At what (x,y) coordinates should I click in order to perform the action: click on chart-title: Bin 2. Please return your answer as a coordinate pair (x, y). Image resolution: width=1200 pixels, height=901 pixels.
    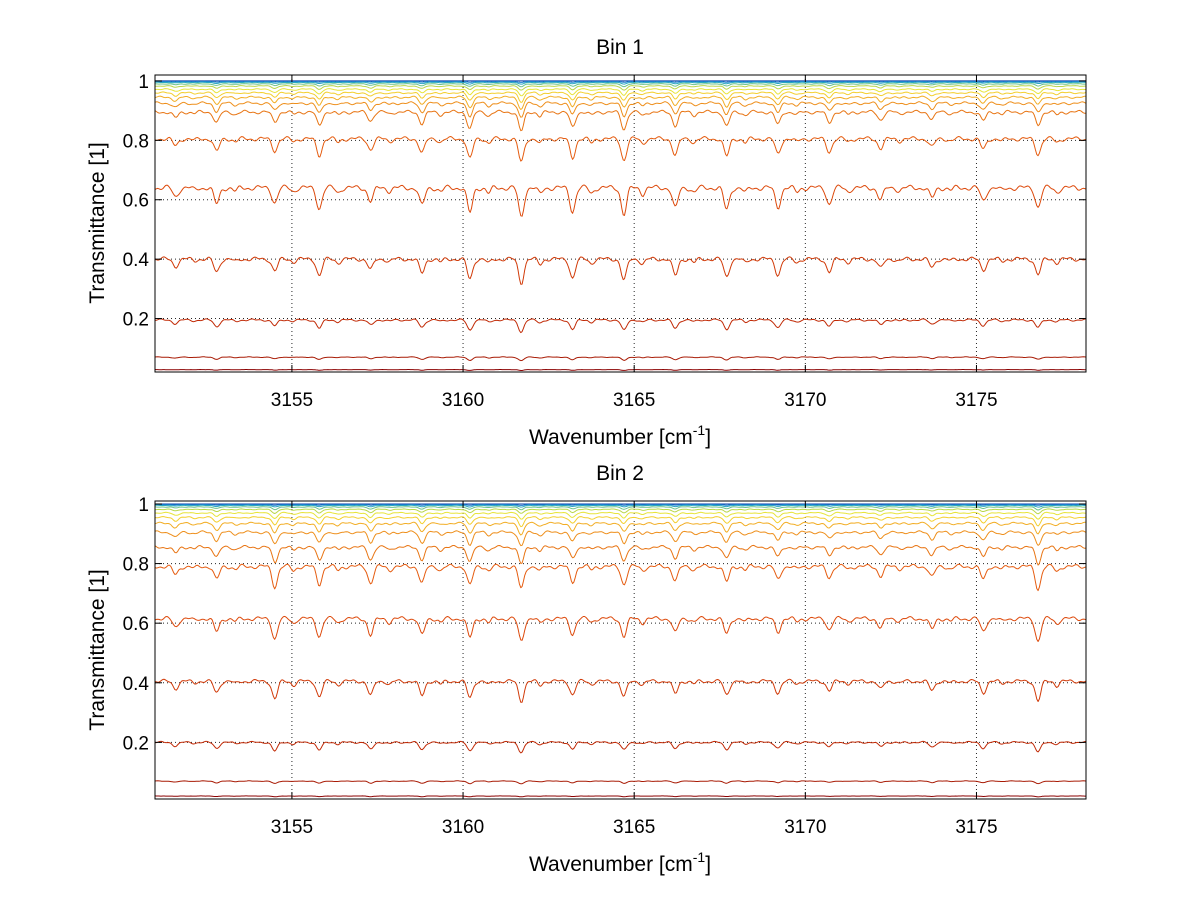
    Looking at the image, I should click on (620, 473).